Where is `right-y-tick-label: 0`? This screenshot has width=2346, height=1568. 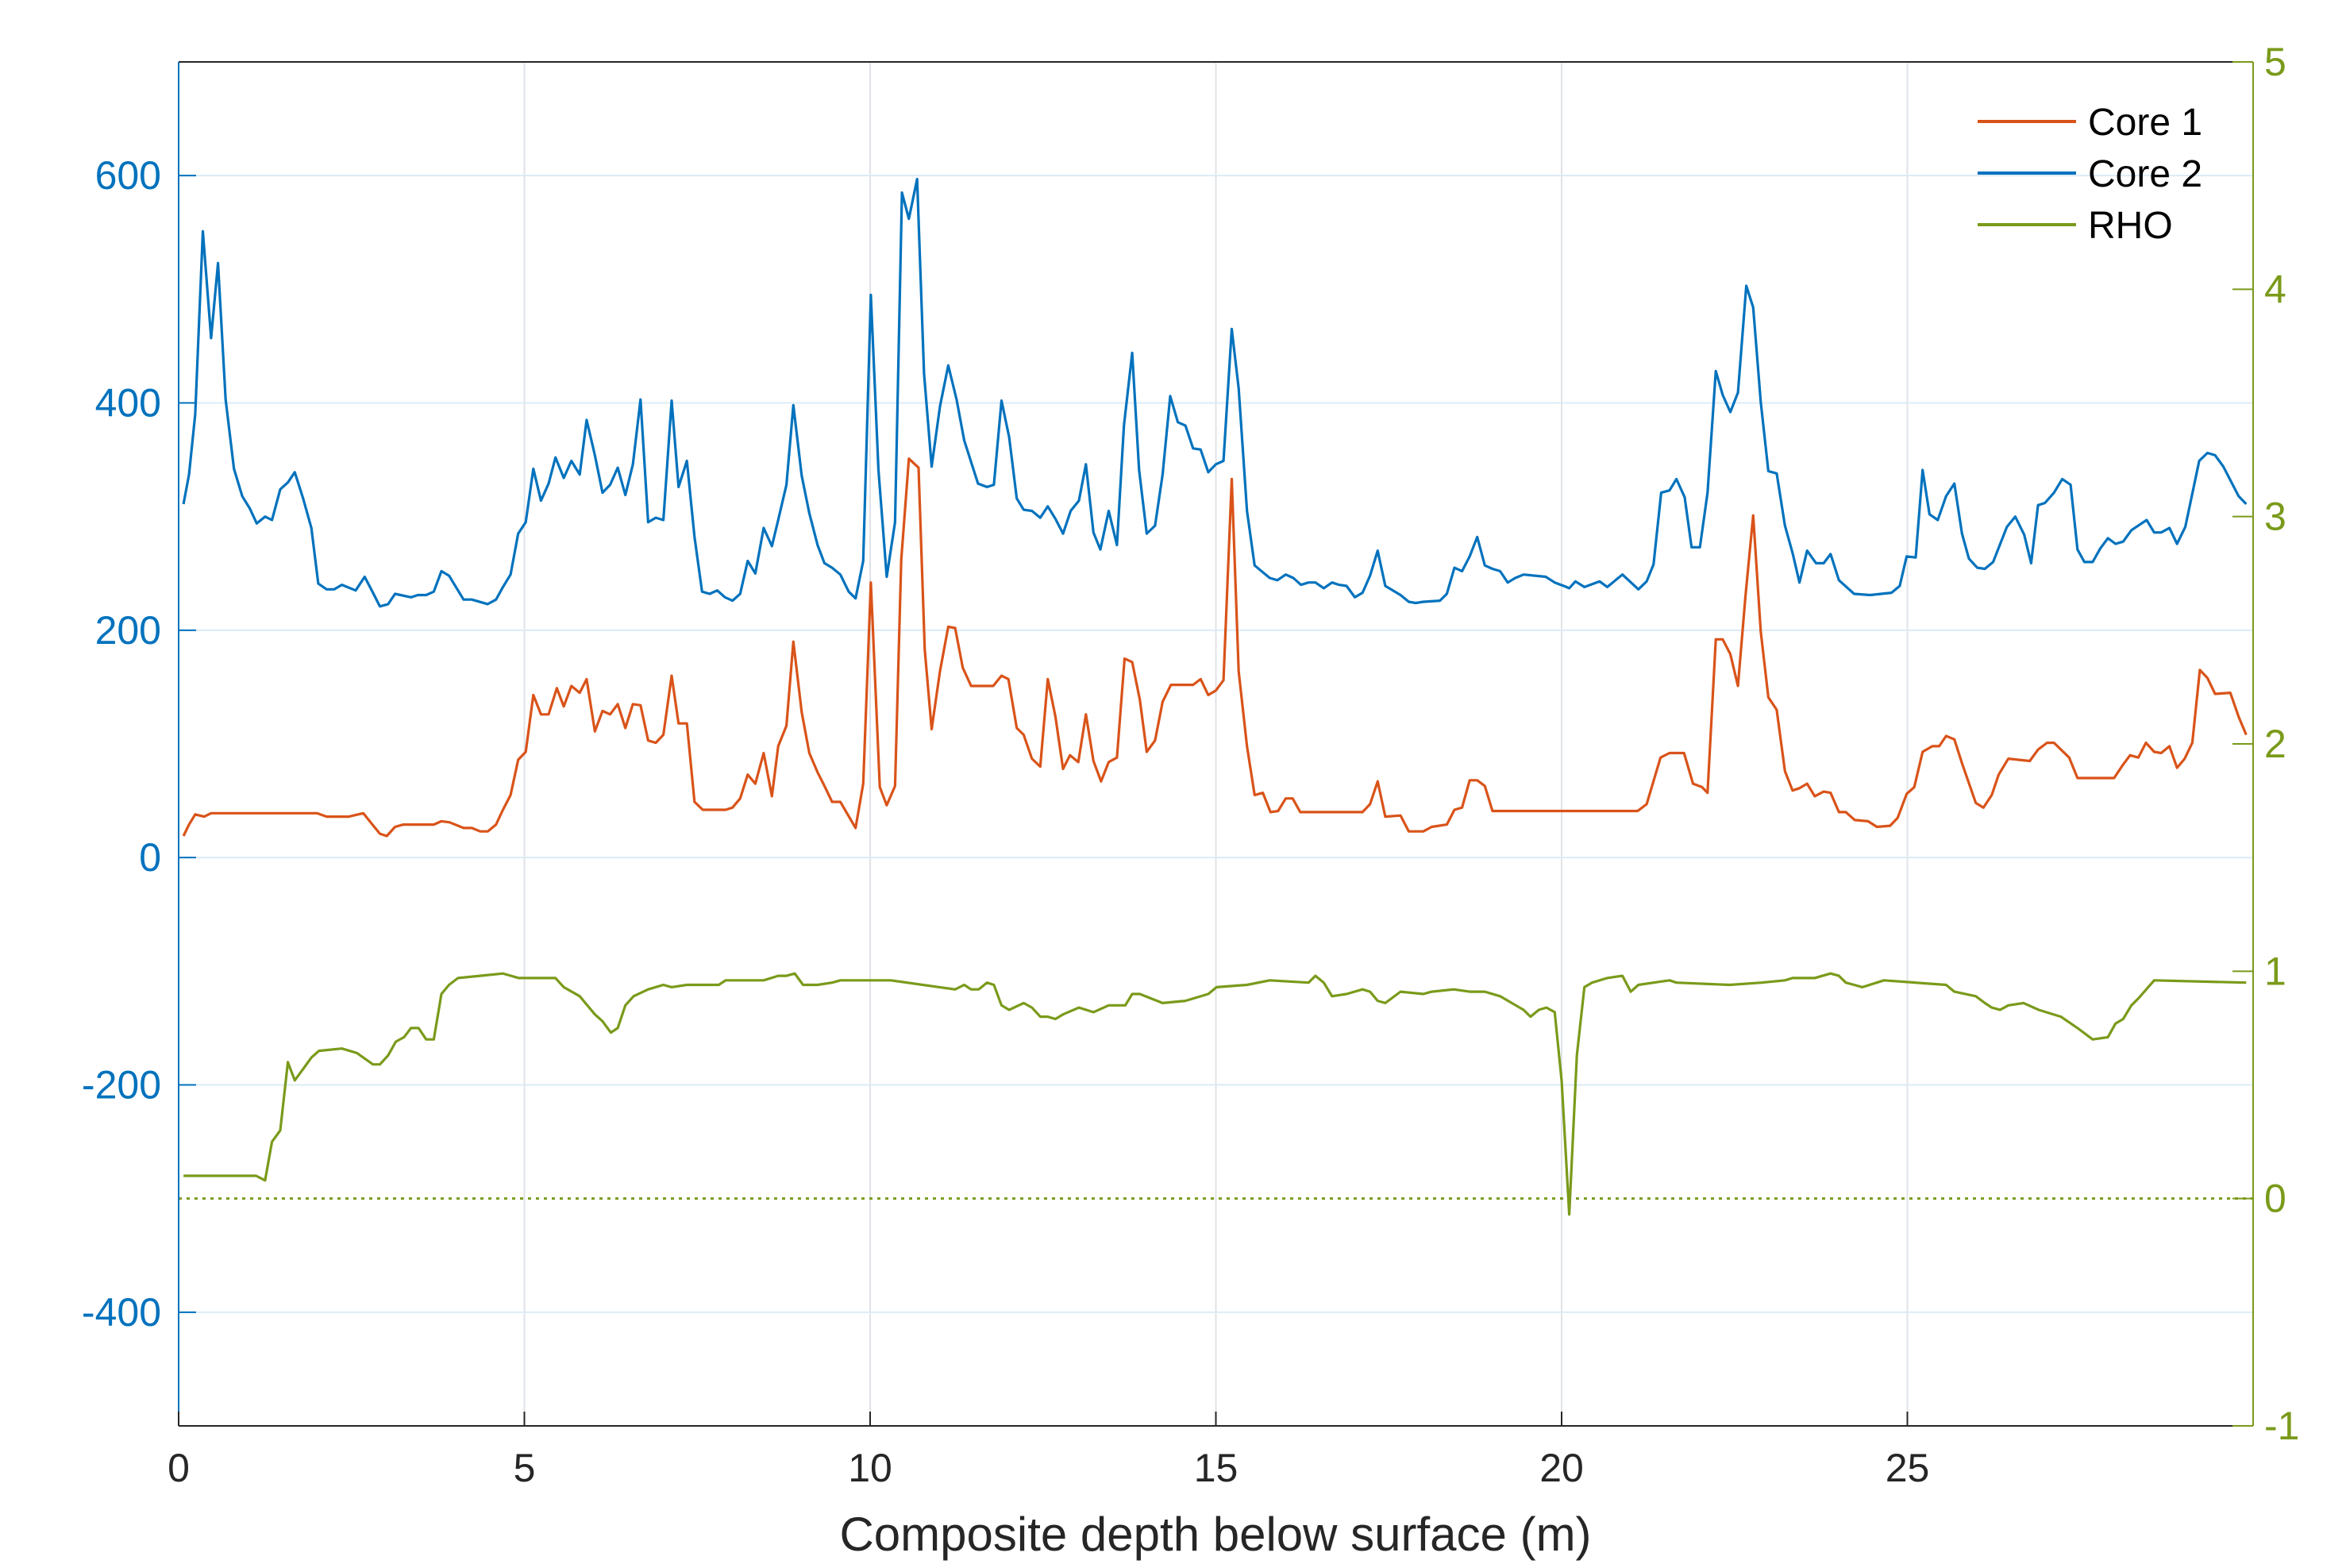 right-y-tick-label: 0 is located at coordinates (2275, 1199).